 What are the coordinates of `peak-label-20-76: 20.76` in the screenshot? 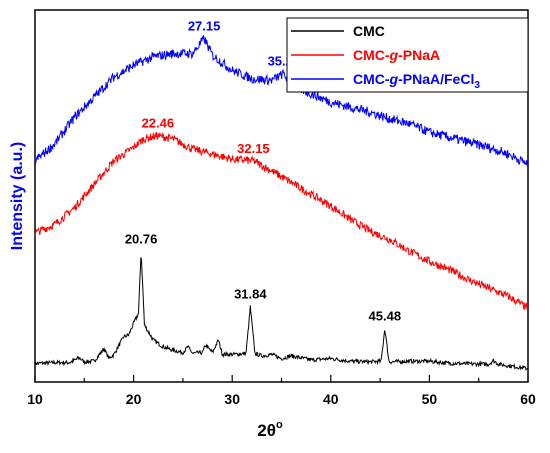 It's located at (141, 238).